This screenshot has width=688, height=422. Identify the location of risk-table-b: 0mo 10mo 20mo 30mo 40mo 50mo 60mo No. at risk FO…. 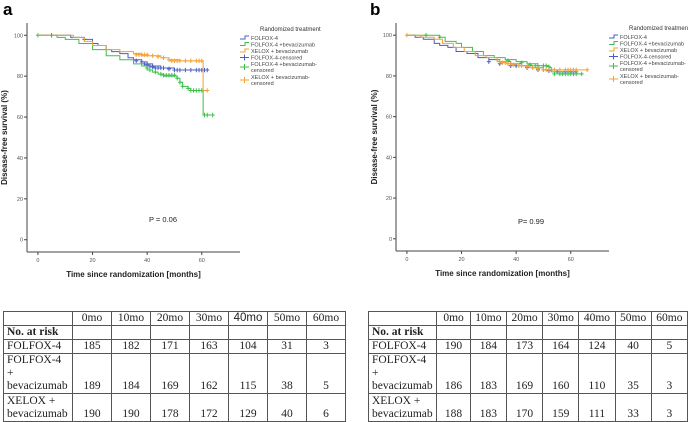
(527, 366).